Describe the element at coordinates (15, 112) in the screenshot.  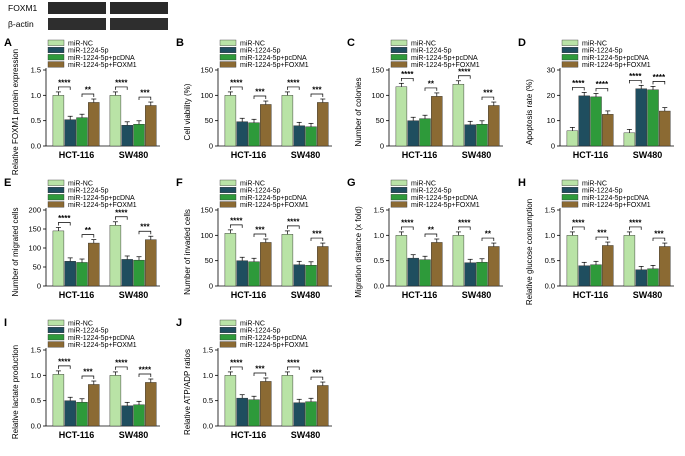
I see `y-axis-label: Relative FOXM1 protein expression` at that location.